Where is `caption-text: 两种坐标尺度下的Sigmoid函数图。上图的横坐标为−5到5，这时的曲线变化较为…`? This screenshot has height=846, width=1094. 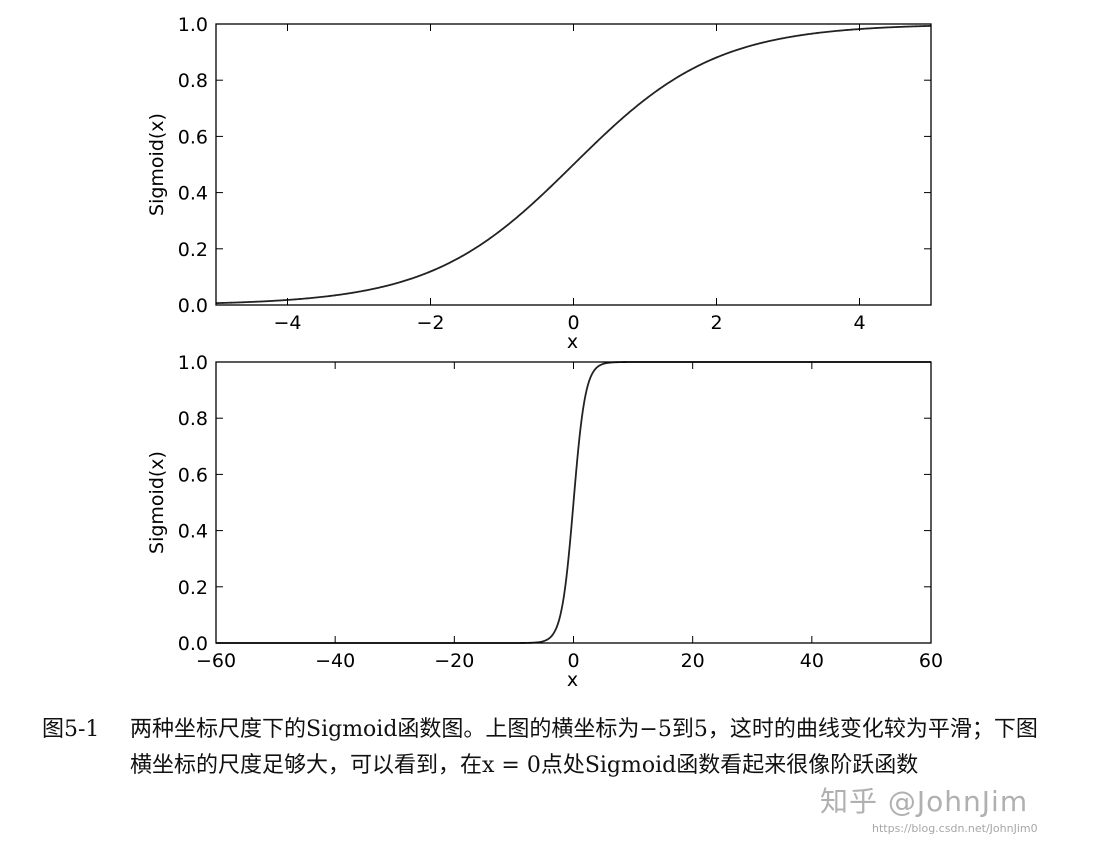 caption-text: 两种坐标尺度下的Sigmoid函数图。上图的横坐标为−5到5，这时的曲线变化较为… is located at coordinates (584, 747).